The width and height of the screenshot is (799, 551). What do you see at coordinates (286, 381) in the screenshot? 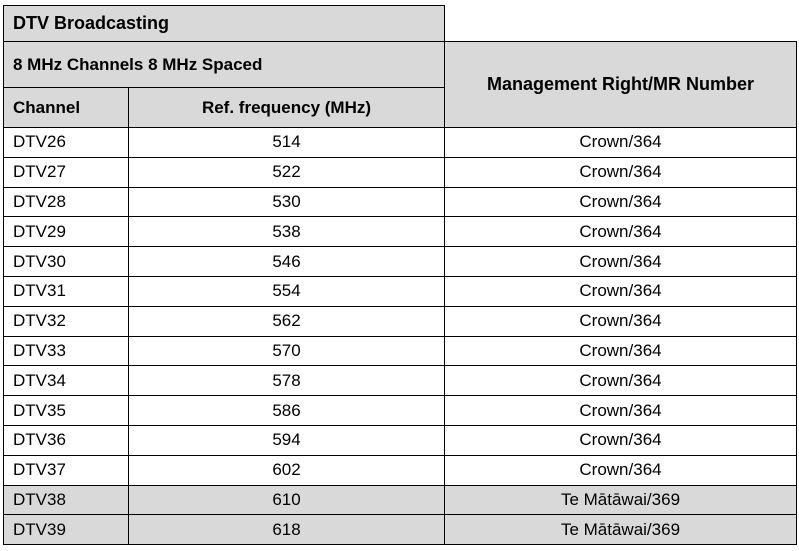
I see `frequency-cell: 578` at bounding box center [286, 381].